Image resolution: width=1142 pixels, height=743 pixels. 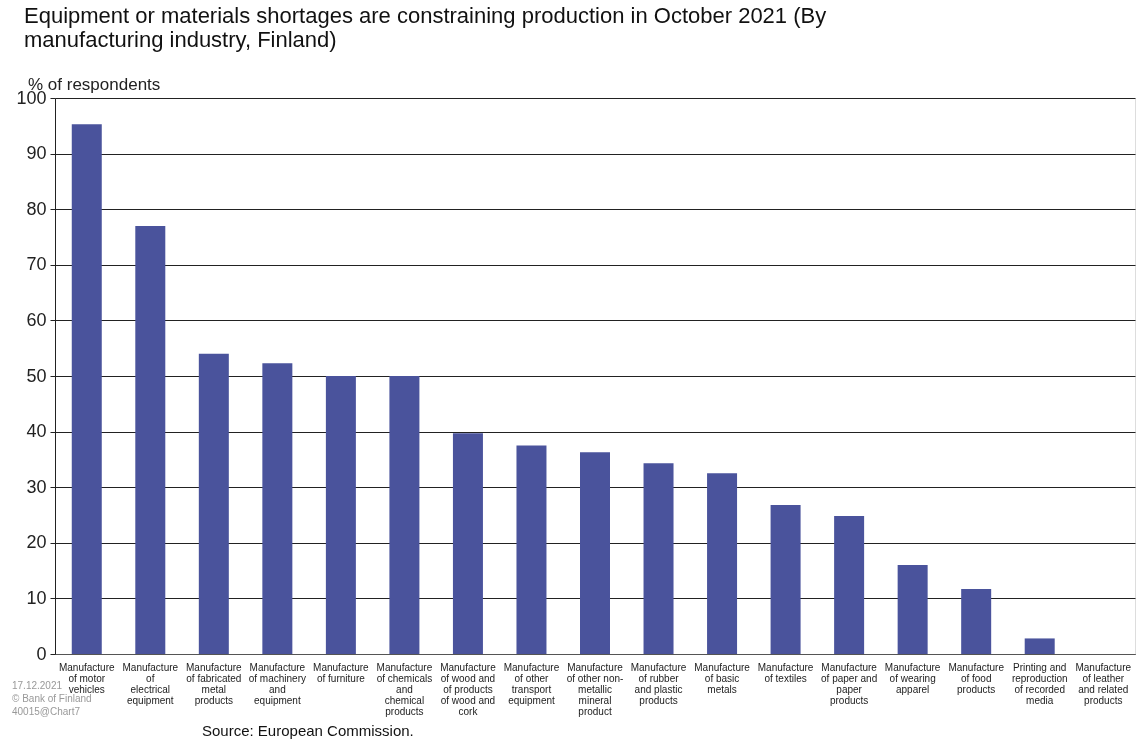 What do you see at coordinates (468, 689) in the screenshot?
I see `x-tick-label: Manufacture of wood and of products of wood and cork` at bounding box center [468, 689].